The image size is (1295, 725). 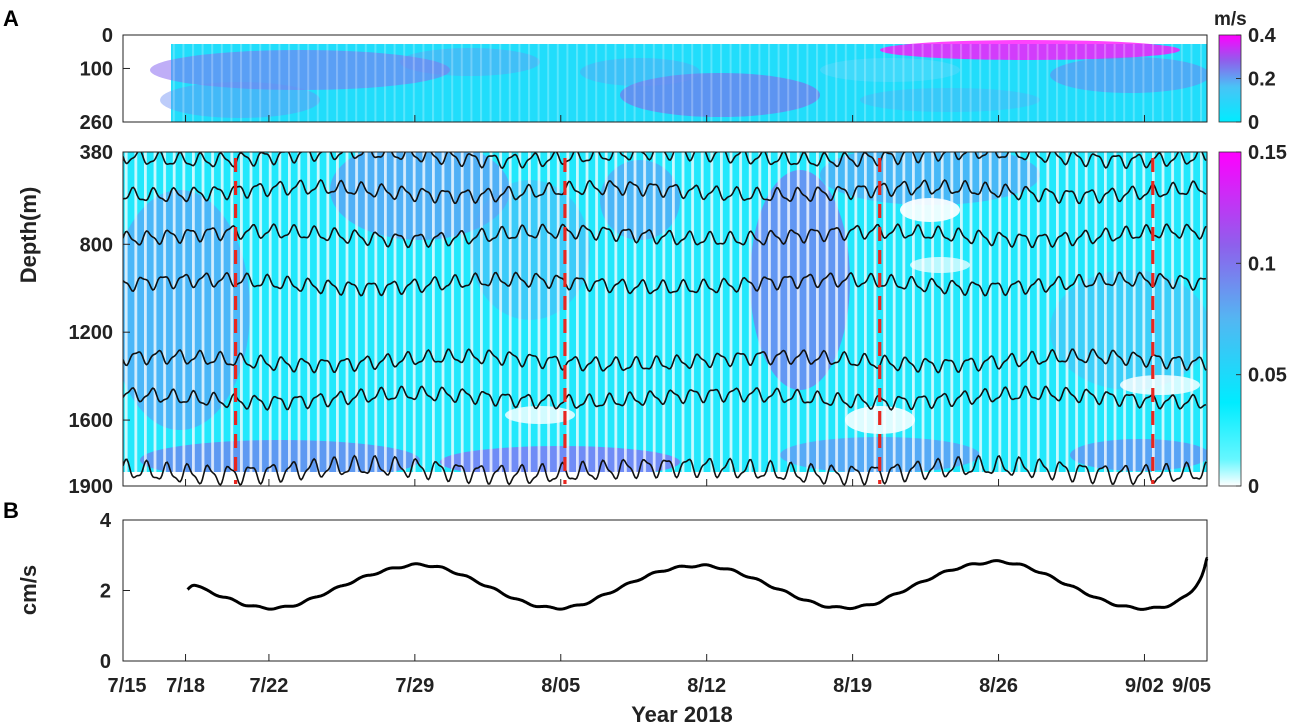 What do you see at coordinates (682, 713) in the screenshot?
I see `x-axis-label: Year 2018` at bounding box center [682, 713].